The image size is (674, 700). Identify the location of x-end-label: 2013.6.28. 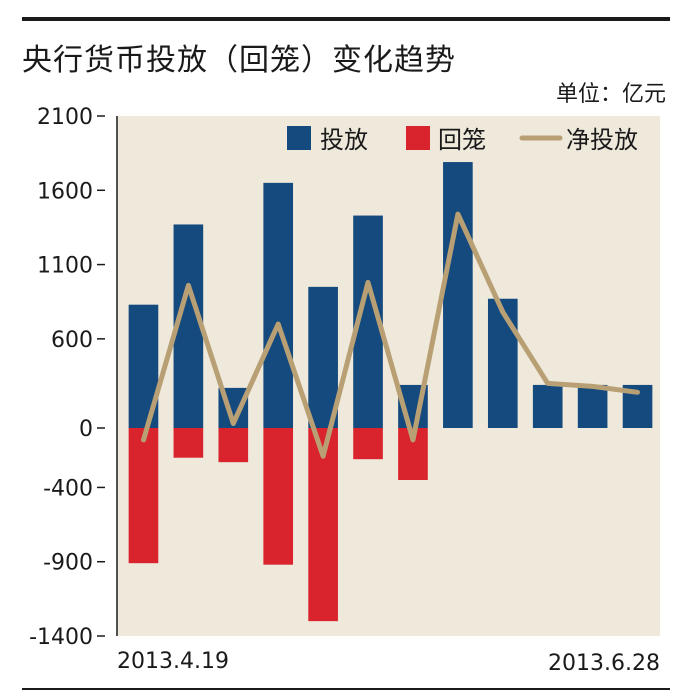
(604, 663).